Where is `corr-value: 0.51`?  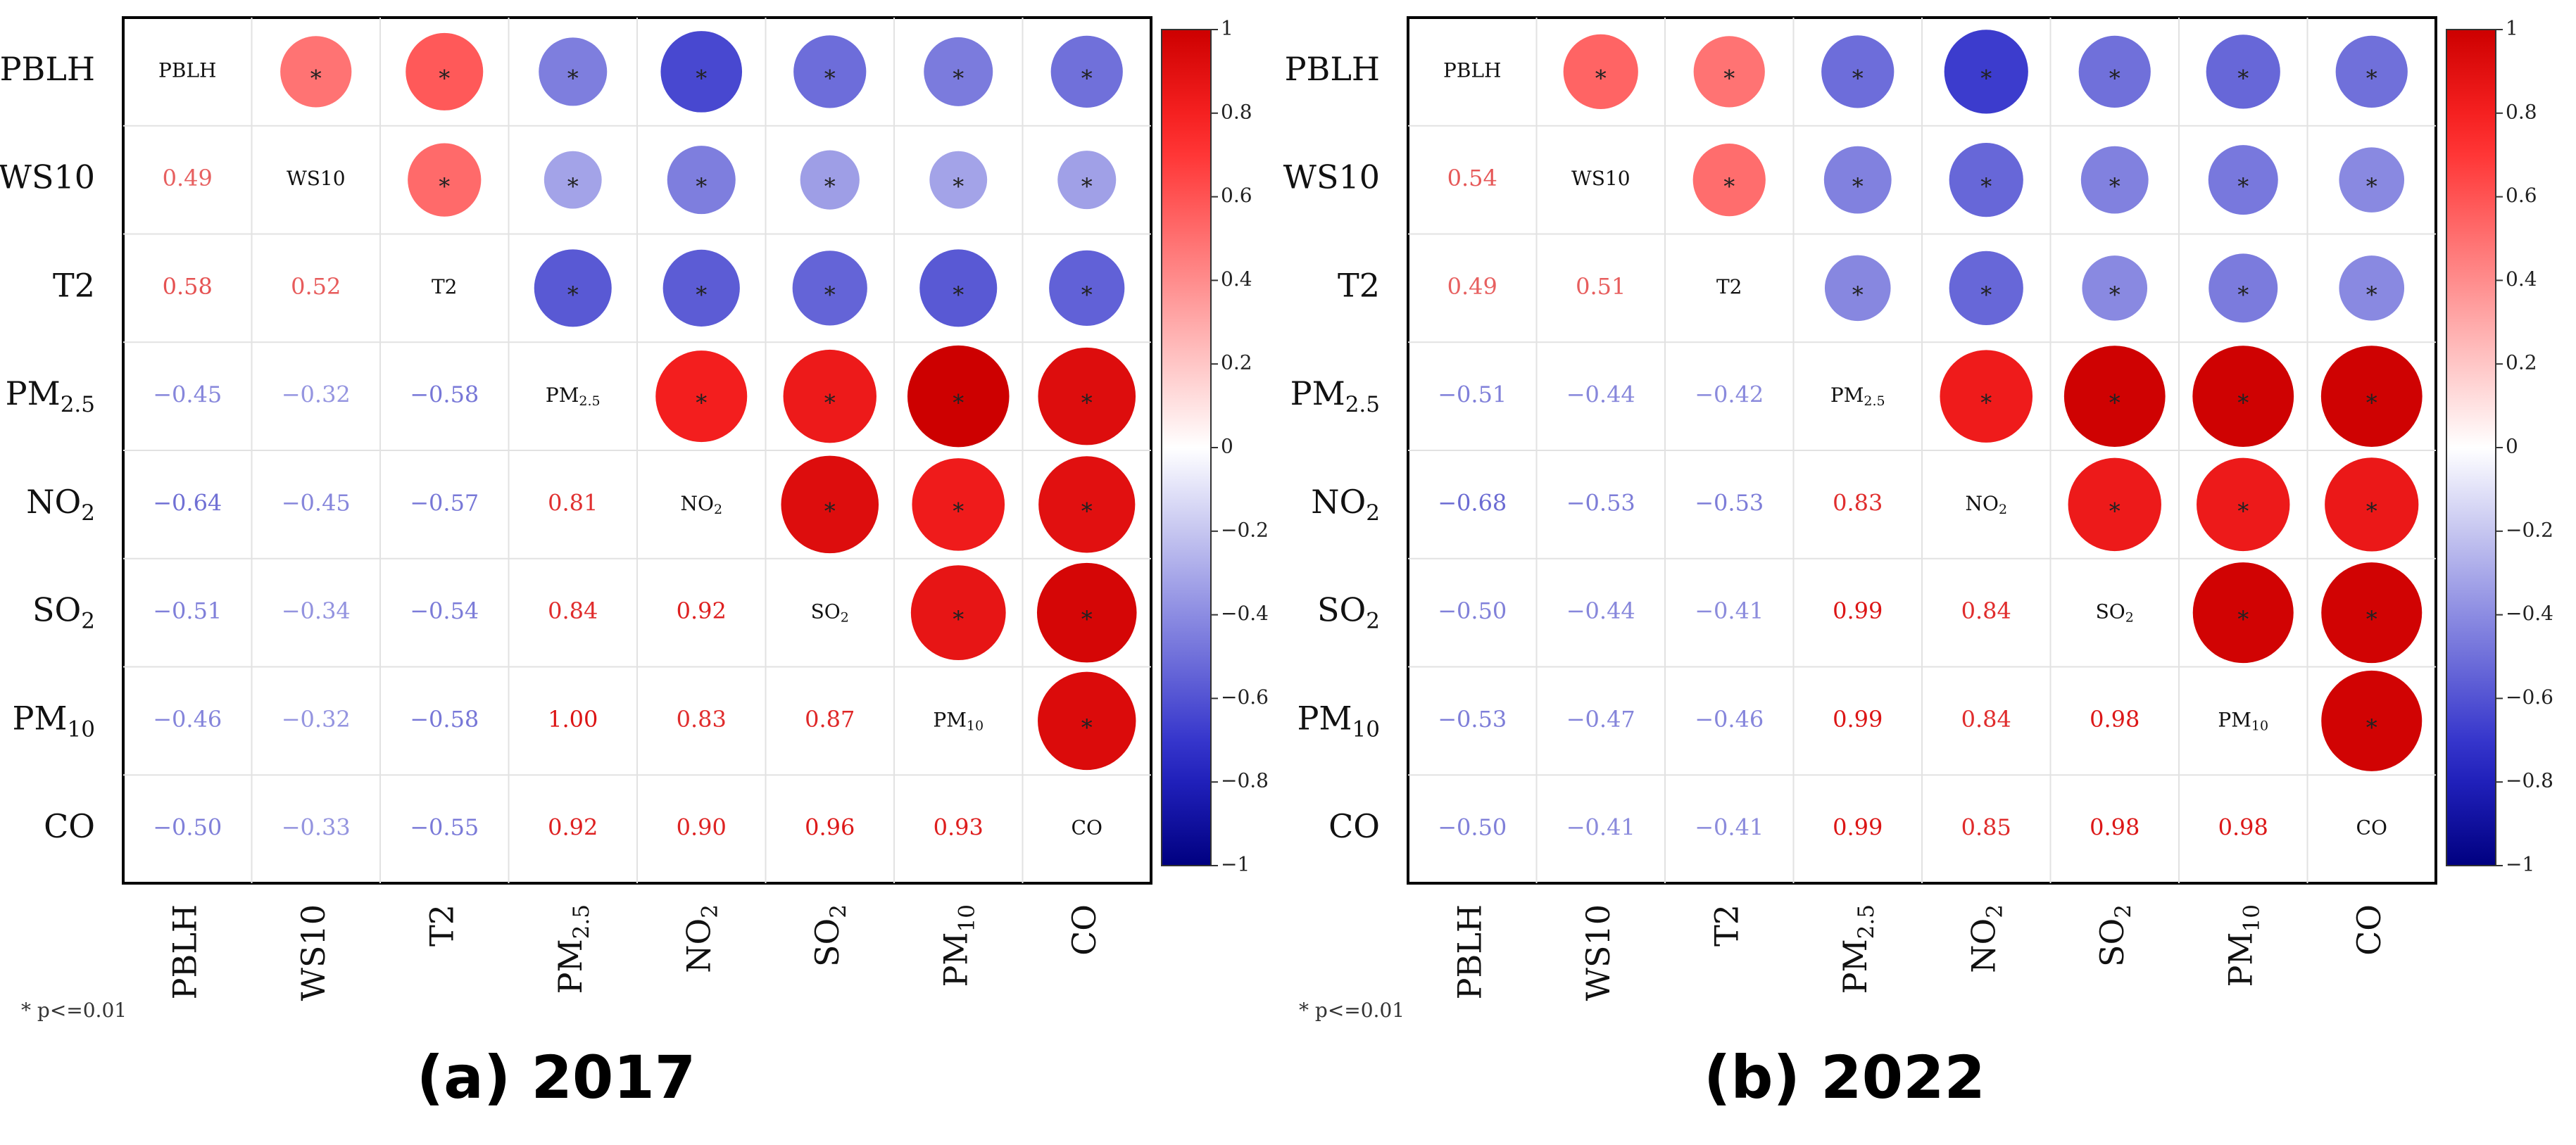
corr-value: 0.51 is located at coordinates (1601, 286).